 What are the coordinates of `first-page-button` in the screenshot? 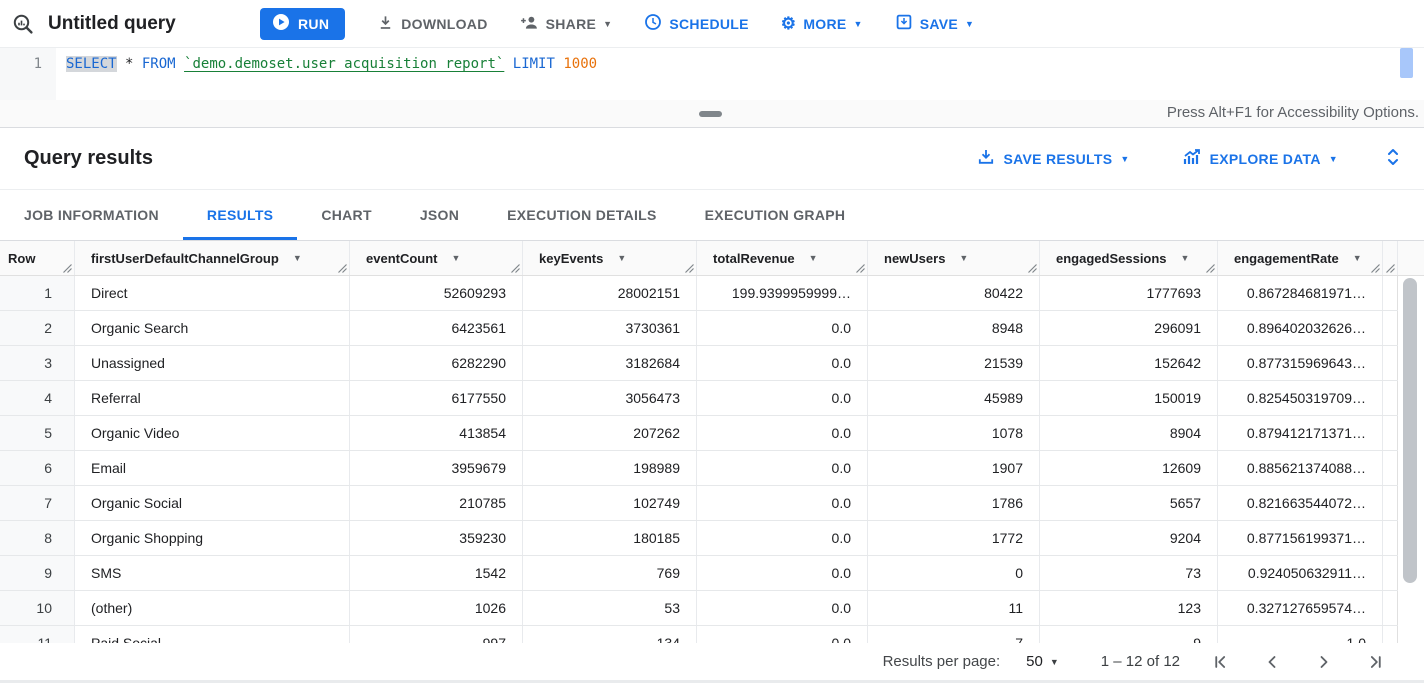 It's located at (1220, 662).